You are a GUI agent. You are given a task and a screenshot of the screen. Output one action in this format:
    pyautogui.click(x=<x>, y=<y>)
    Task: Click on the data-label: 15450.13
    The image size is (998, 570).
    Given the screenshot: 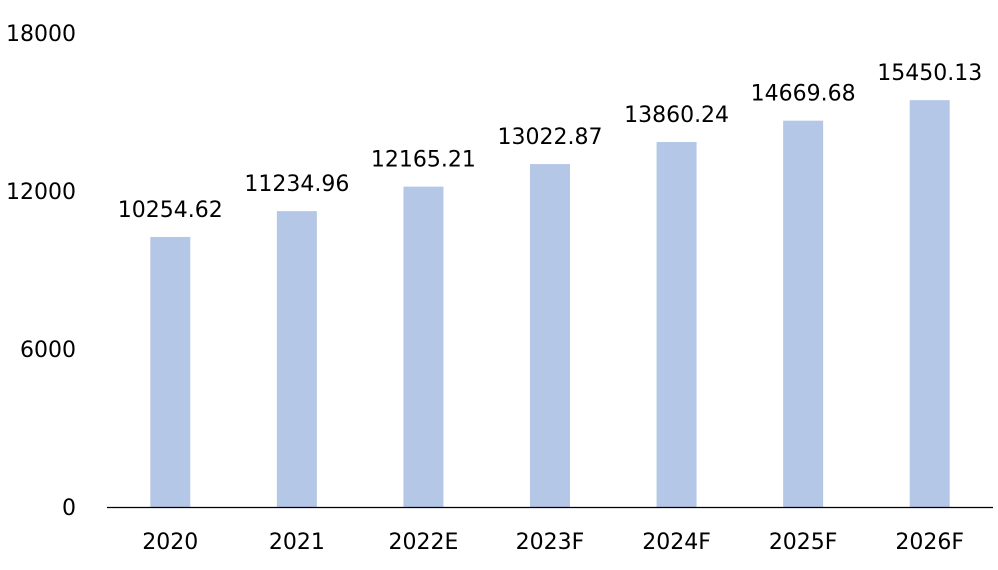 What is the action you would take?
    pyautogui.click(x=929, y=73)
    